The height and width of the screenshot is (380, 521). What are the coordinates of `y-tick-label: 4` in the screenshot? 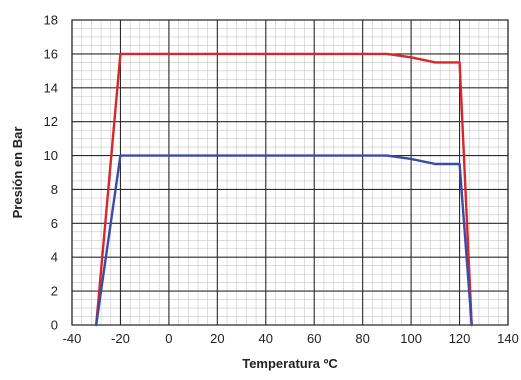 It's located at (54, 257).